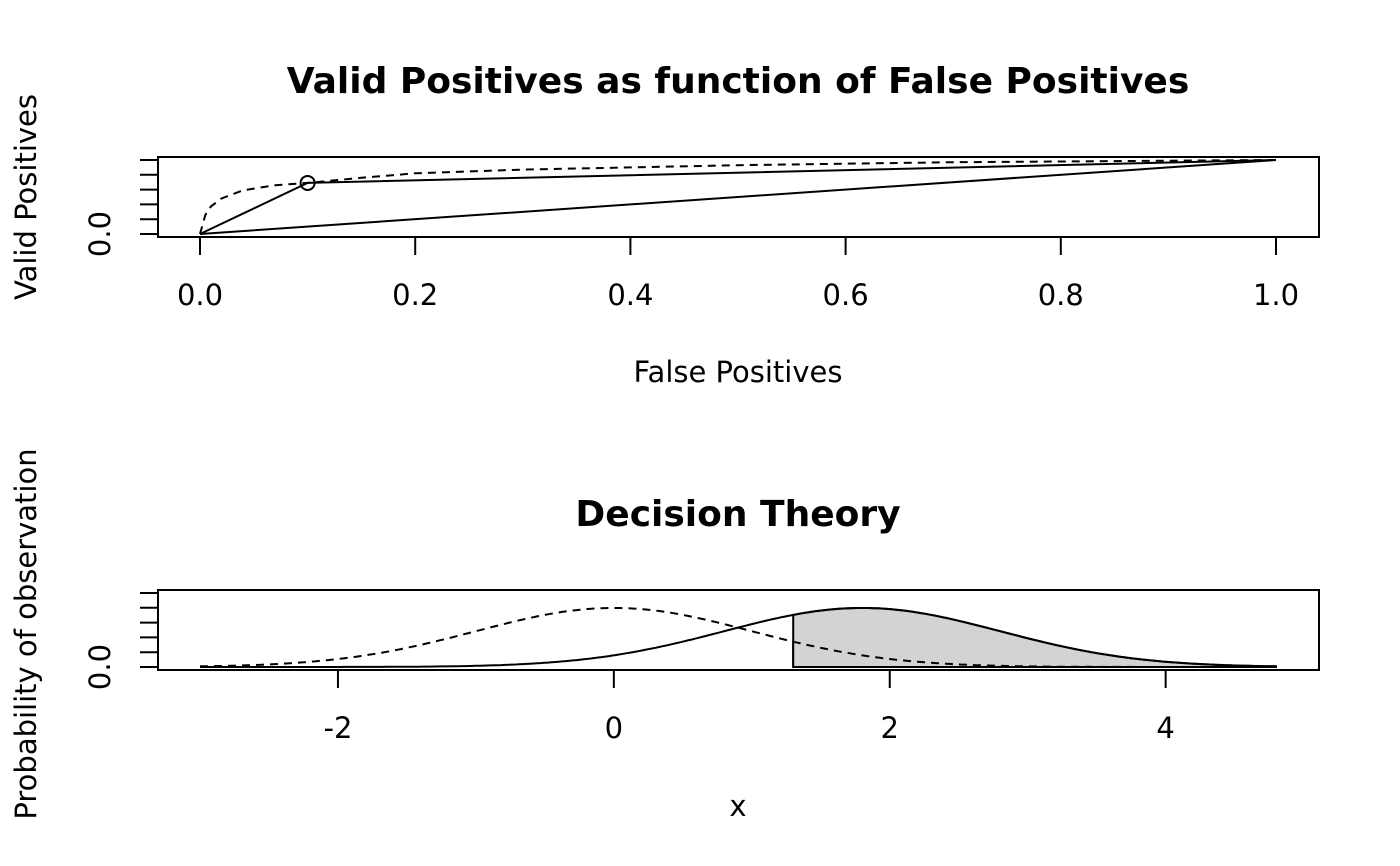 The image size is (1400, 866). What do you see at coordinates (737, 514) in the screenshot?
I see `decision-title: Decision Theory` at bounding box center [737, 514].